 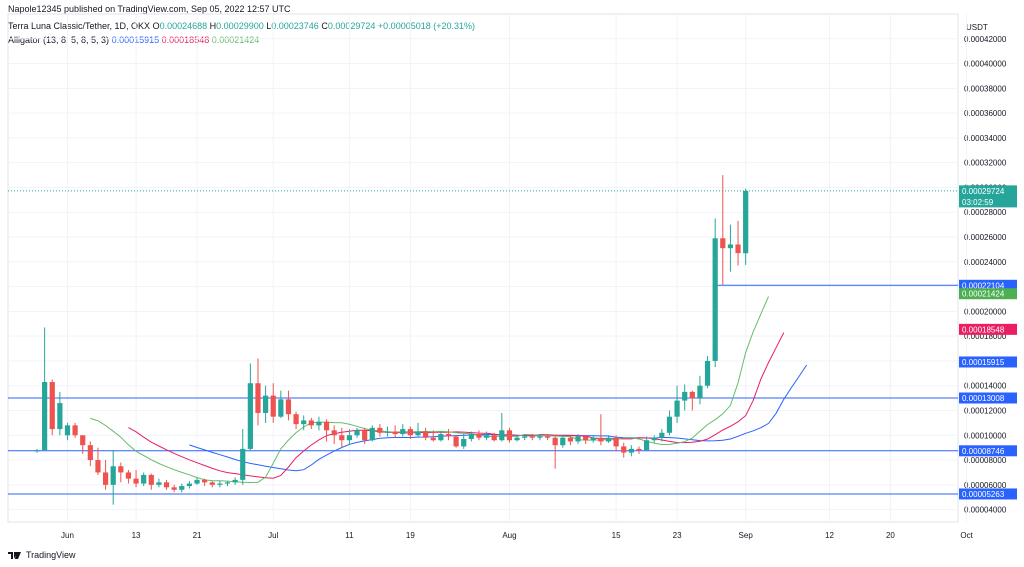 I want to click on price-axis-label-text: 0.00021424, so click(x=983, y=294).